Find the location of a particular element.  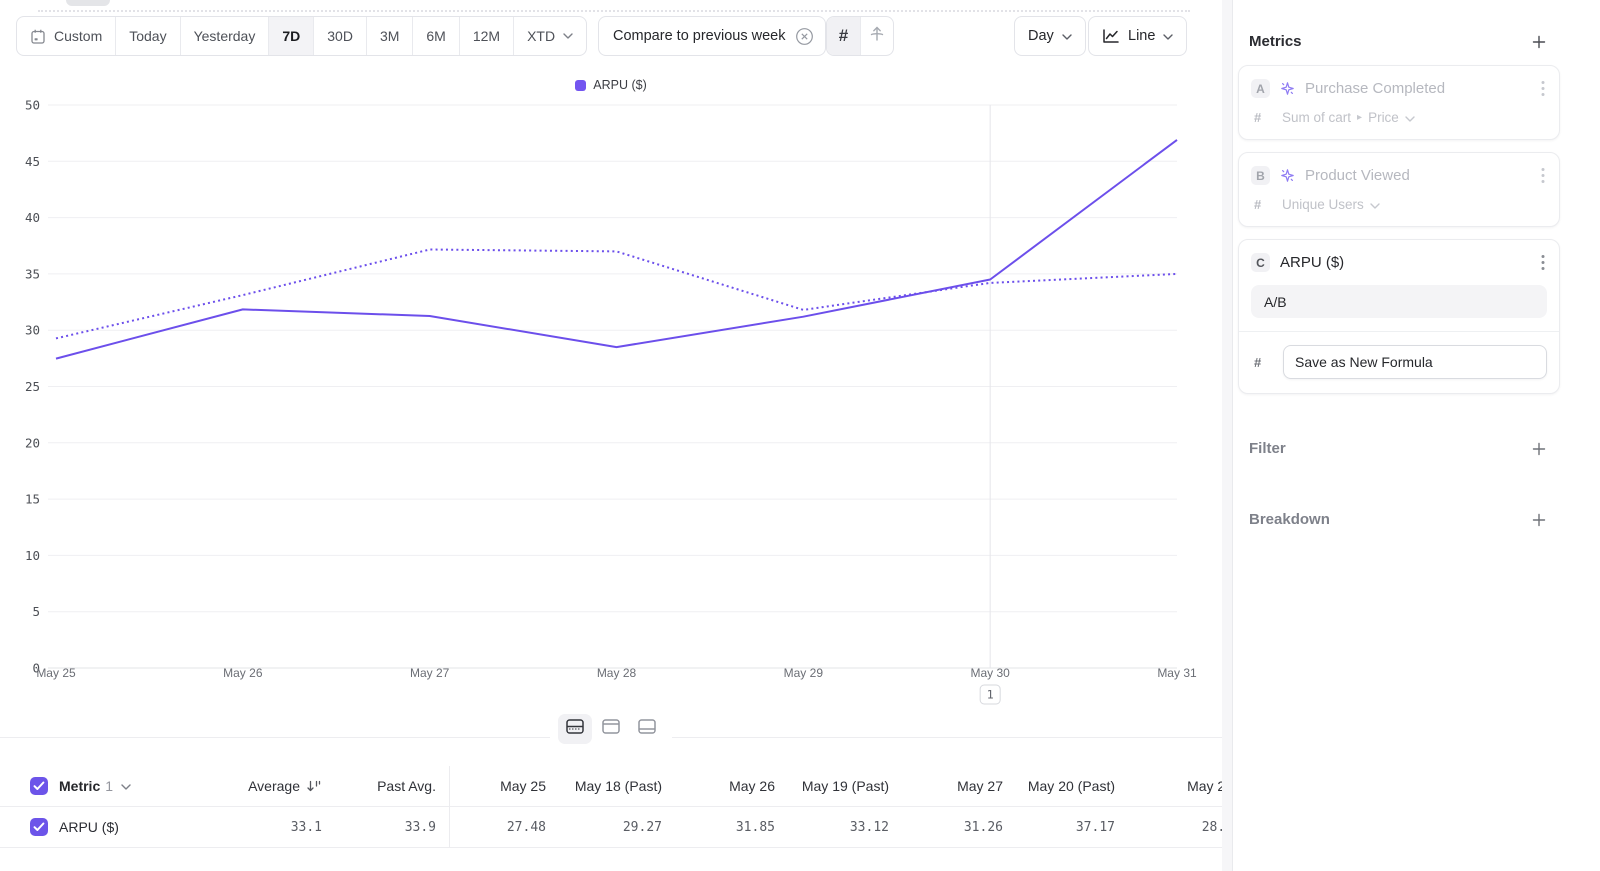

save-as-new-formula-button: Save as New Formula is located at coordinates (1415, 362).